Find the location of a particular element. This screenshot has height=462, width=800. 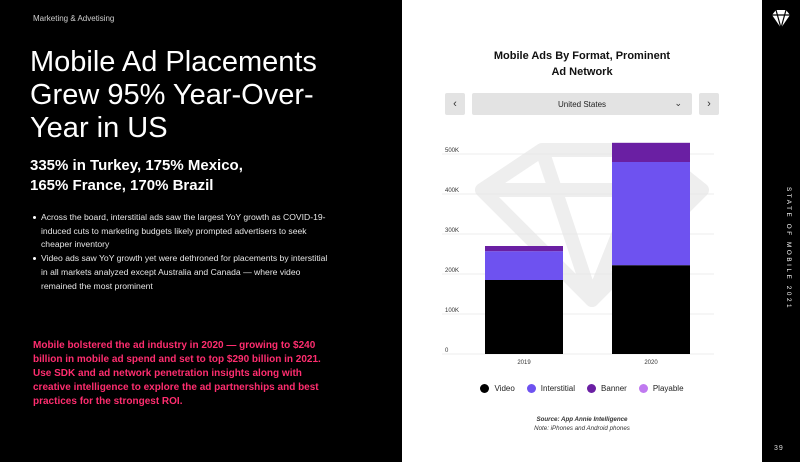

headline-line: Grew 95% Year-Over- is located at coordinates (172, 95).